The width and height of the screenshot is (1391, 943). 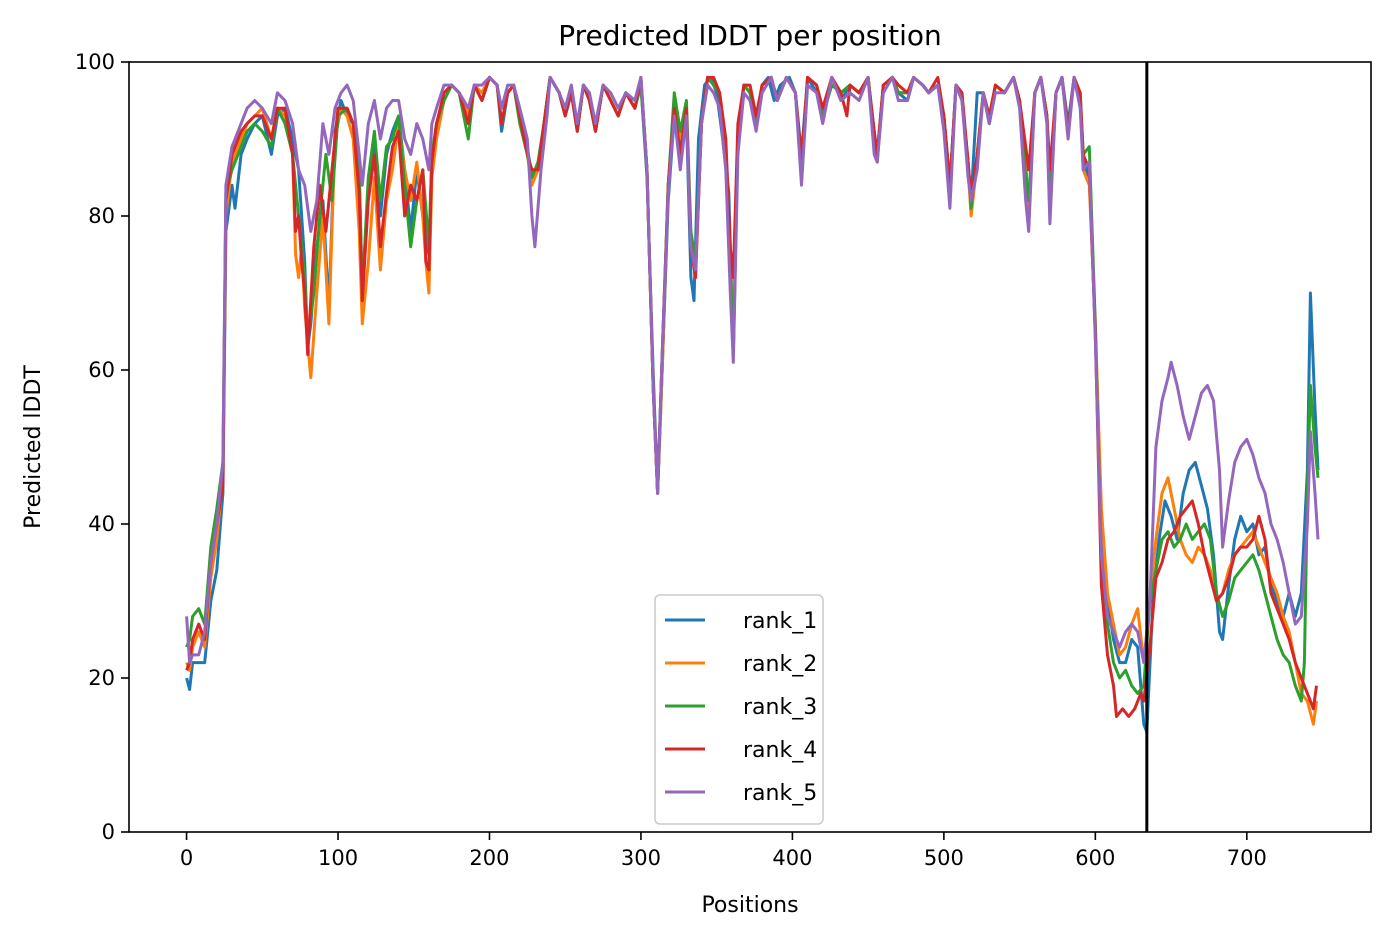 I want to click on x-tick-label: 100, so click(x=338, y=858).